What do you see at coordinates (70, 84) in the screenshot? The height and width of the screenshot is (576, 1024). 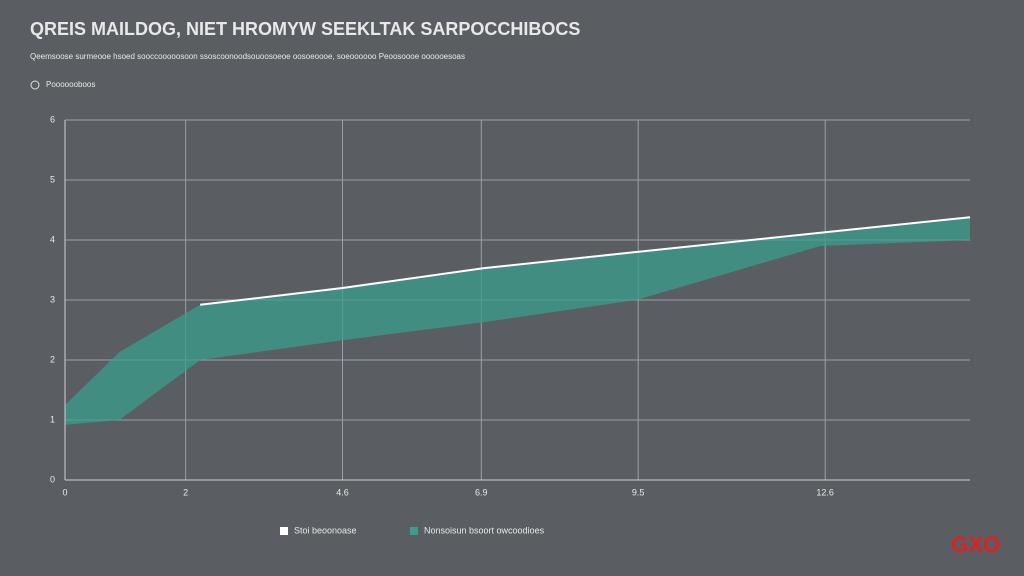 I see `note: Pooooooboos` at bounding box center [70, 84].